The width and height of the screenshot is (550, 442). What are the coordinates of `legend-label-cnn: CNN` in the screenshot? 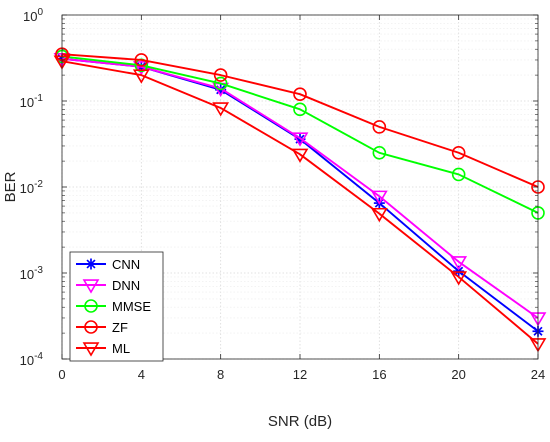 It's located at (126, 264).